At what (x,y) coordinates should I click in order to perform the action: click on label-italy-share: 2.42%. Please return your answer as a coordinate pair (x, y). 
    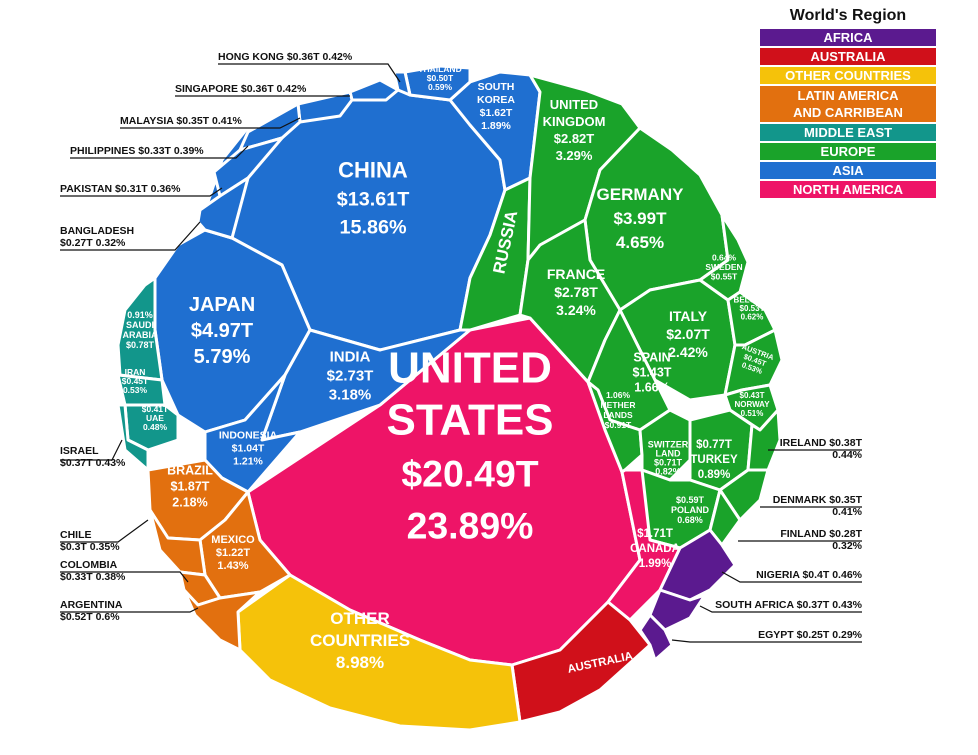
    Looking at the image, I should click on (688, 352).